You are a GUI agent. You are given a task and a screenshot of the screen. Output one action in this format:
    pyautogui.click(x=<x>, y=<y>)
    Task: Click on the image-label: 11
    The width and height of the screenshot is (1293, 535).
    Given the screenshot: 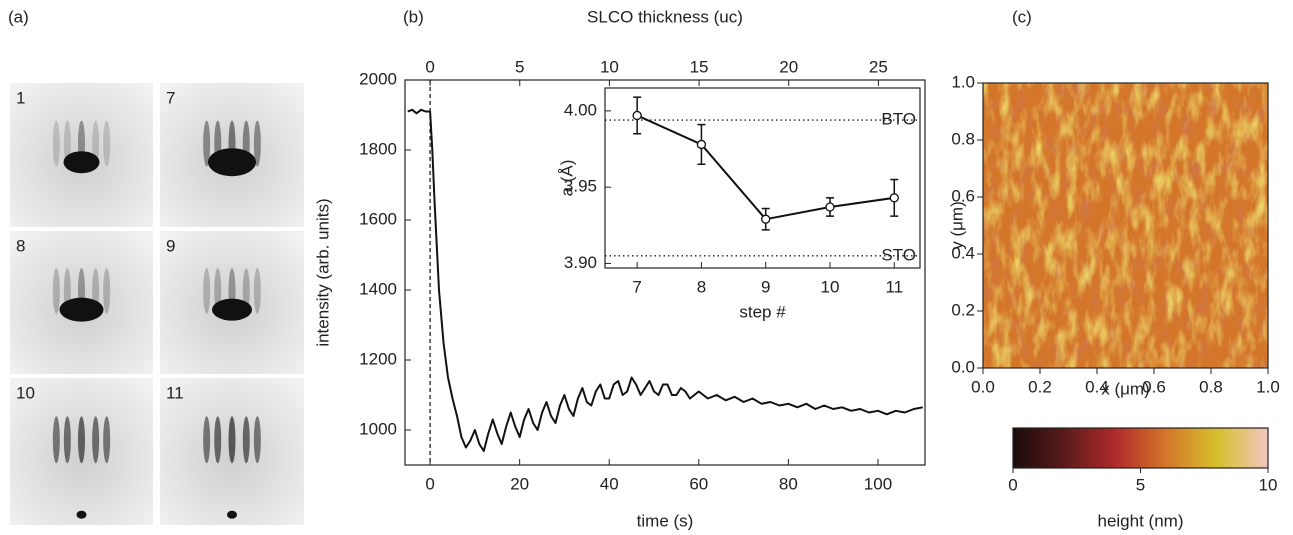 What is the action you would take?
    pyautogui.click(x=175, y=392)
    